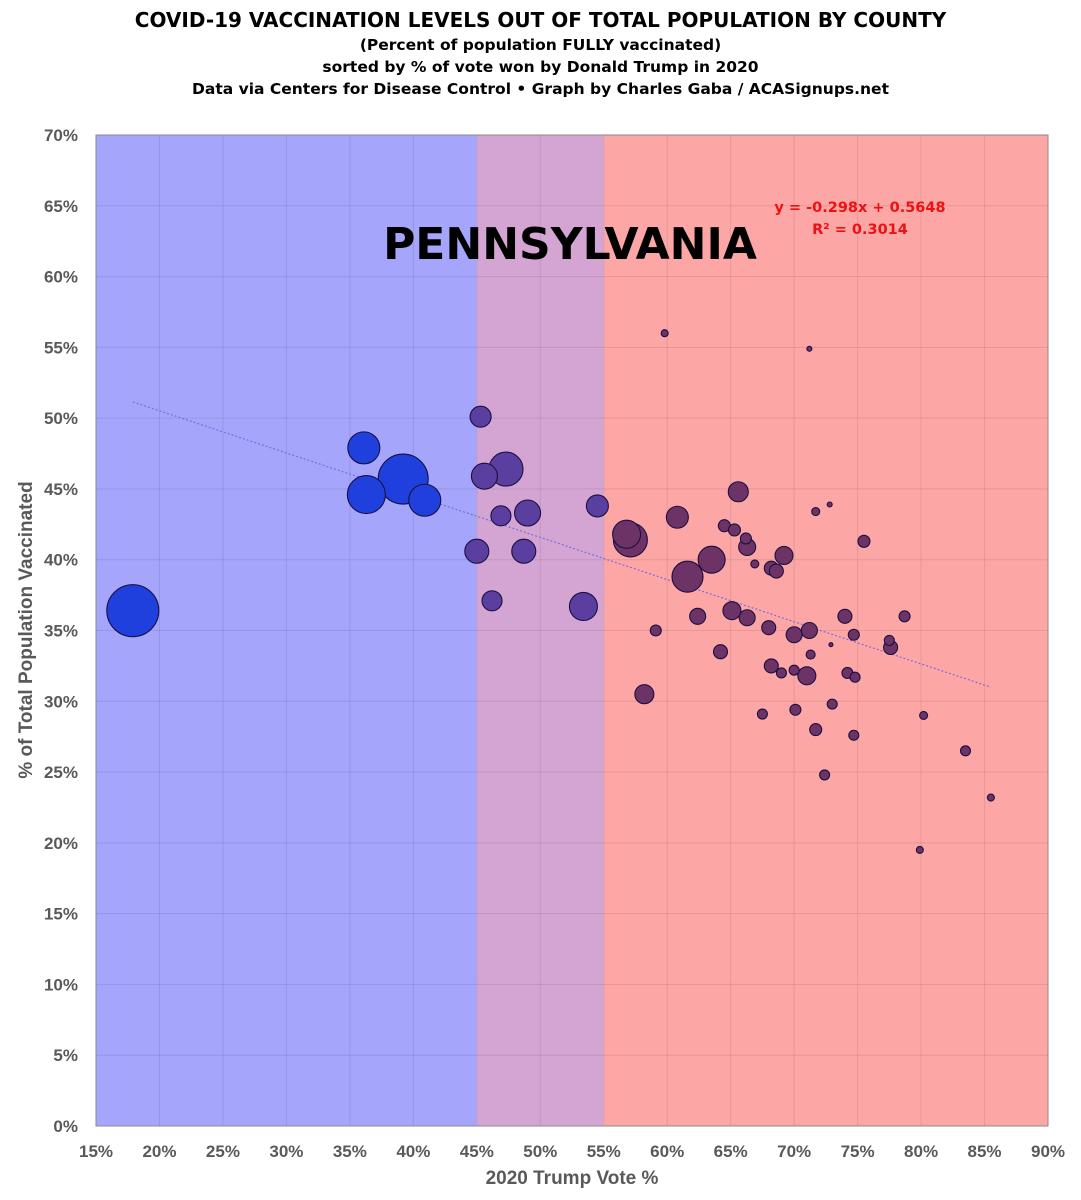 The width and height of the screenshot is (1081, 1200). Describe the element at coordinates (61, 418) in the screenshot. I see `y-tick-label: 50%` at that location.